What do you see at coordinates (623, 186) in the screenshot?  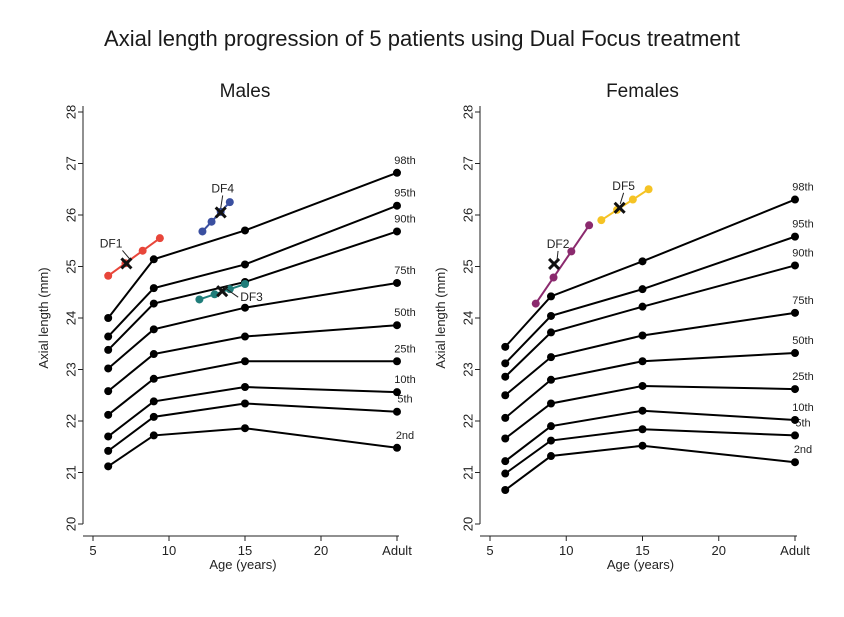 I see `patient-label-DF5: DF5` at bounding box center [623, 186].